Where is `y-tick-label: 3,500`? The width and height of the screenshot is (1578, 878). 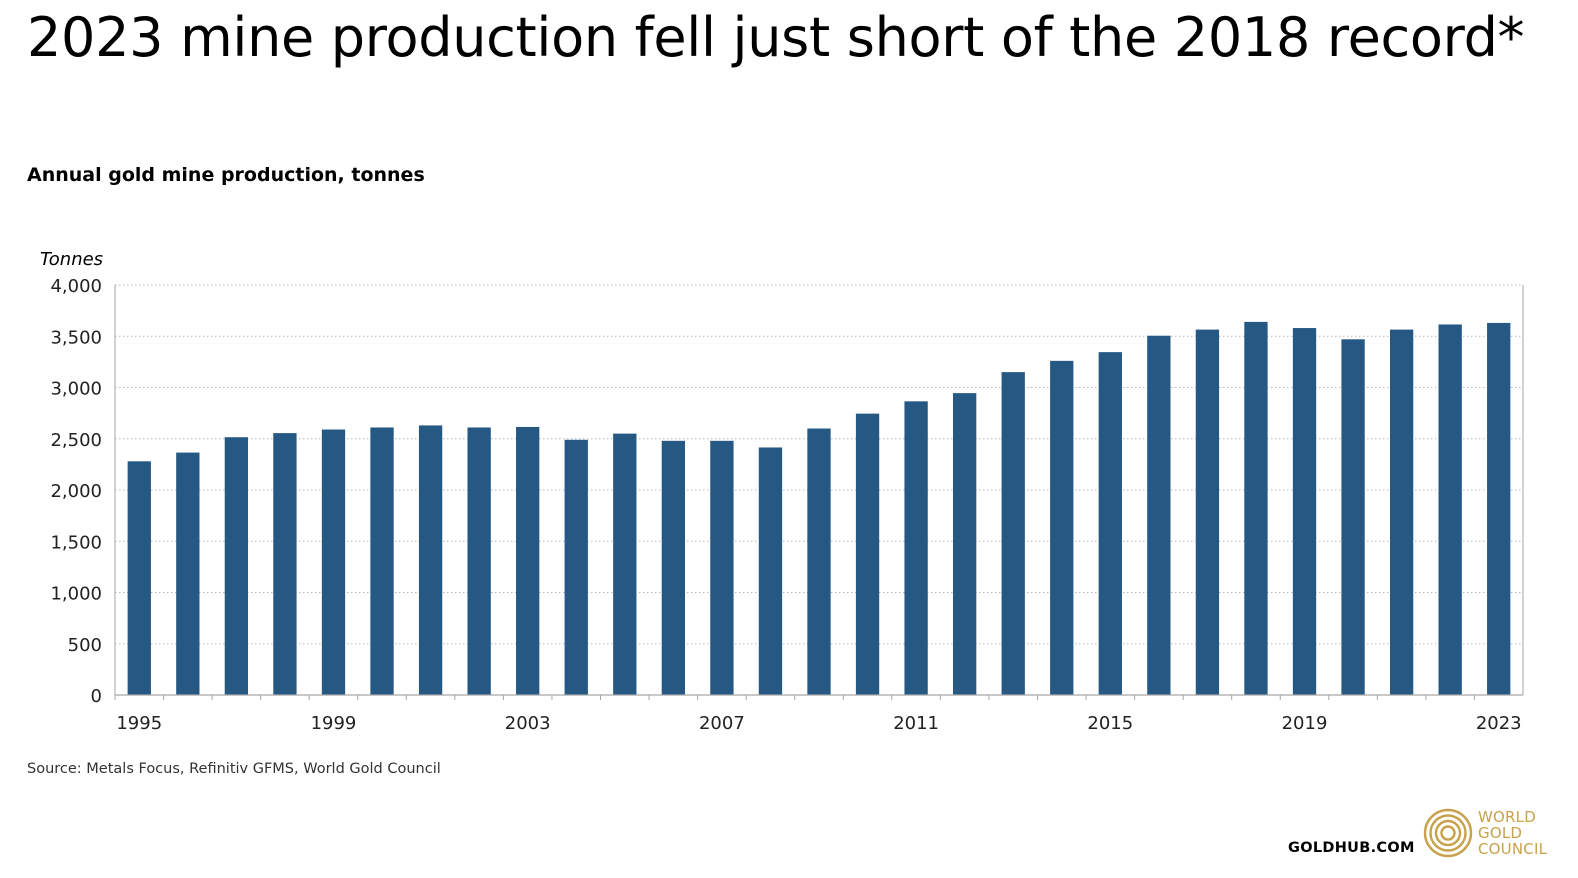
y-tick-label: 3,500 is located at coordinates (76, 337).